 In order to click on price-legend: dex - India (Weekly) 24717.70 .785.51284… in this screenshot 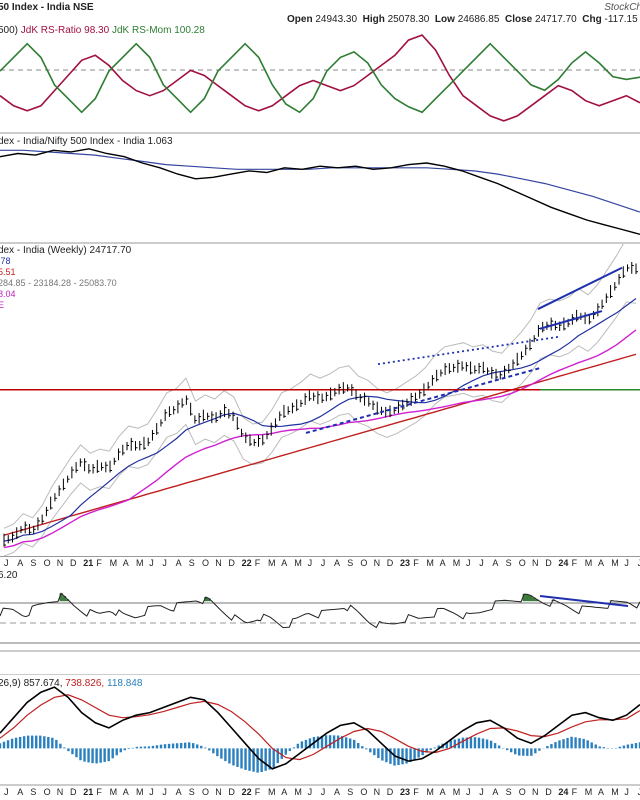, I will do `click(65, 278)`.